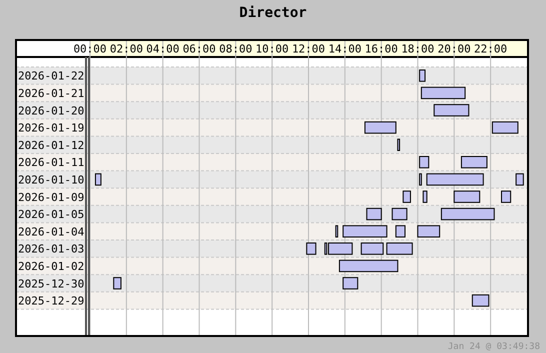 The width and height of the screenshot is (546, 353). I want to click on y-tick-label: 2026-01-20, so click(51, 111).